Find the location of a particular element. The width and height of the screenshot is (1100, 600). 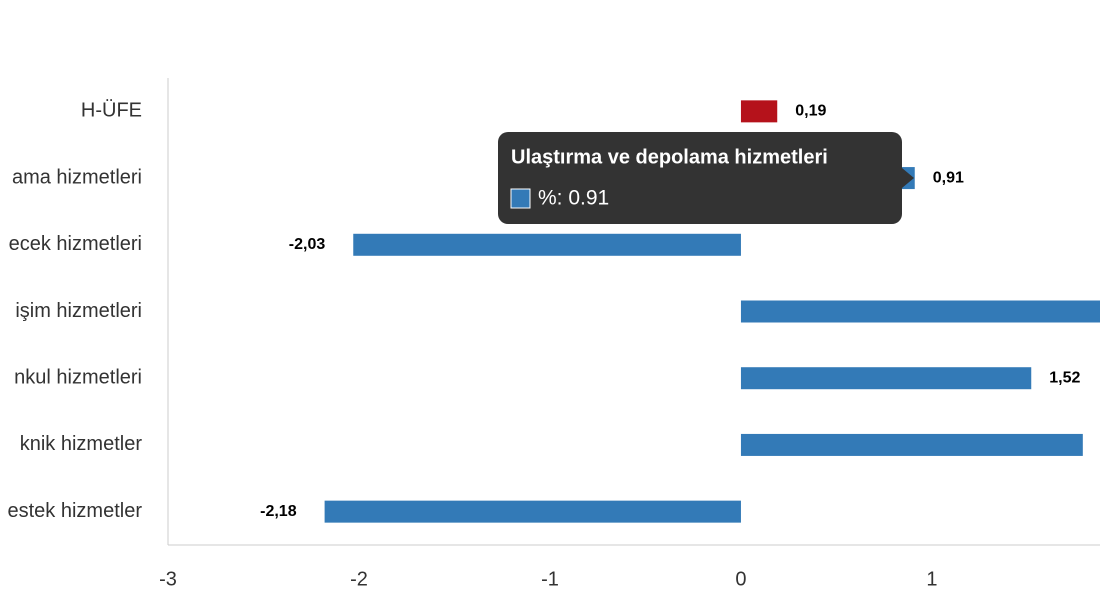

x-tick-label: -3 is located at coordinates (168, 579).